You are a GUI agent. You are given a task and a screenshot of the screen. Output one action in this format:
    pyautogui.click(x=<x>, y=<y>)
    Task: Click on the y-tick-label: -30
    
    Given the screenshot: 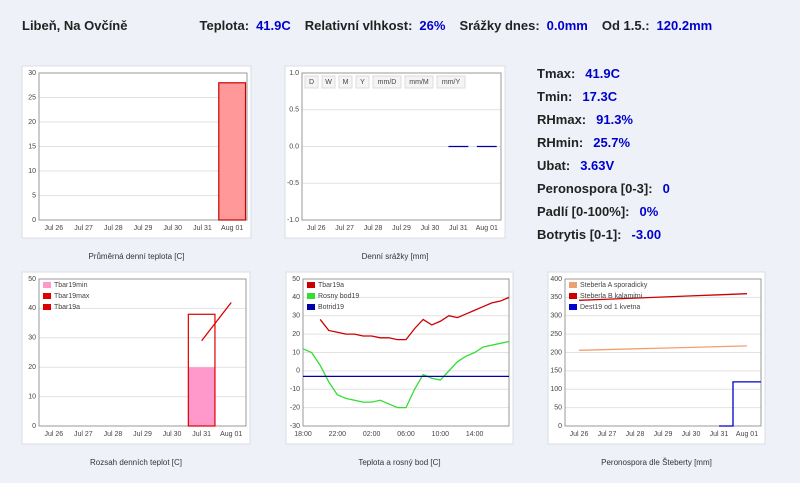 What is the action you would take?
    pyautogui.click(x=295, y=426)
    